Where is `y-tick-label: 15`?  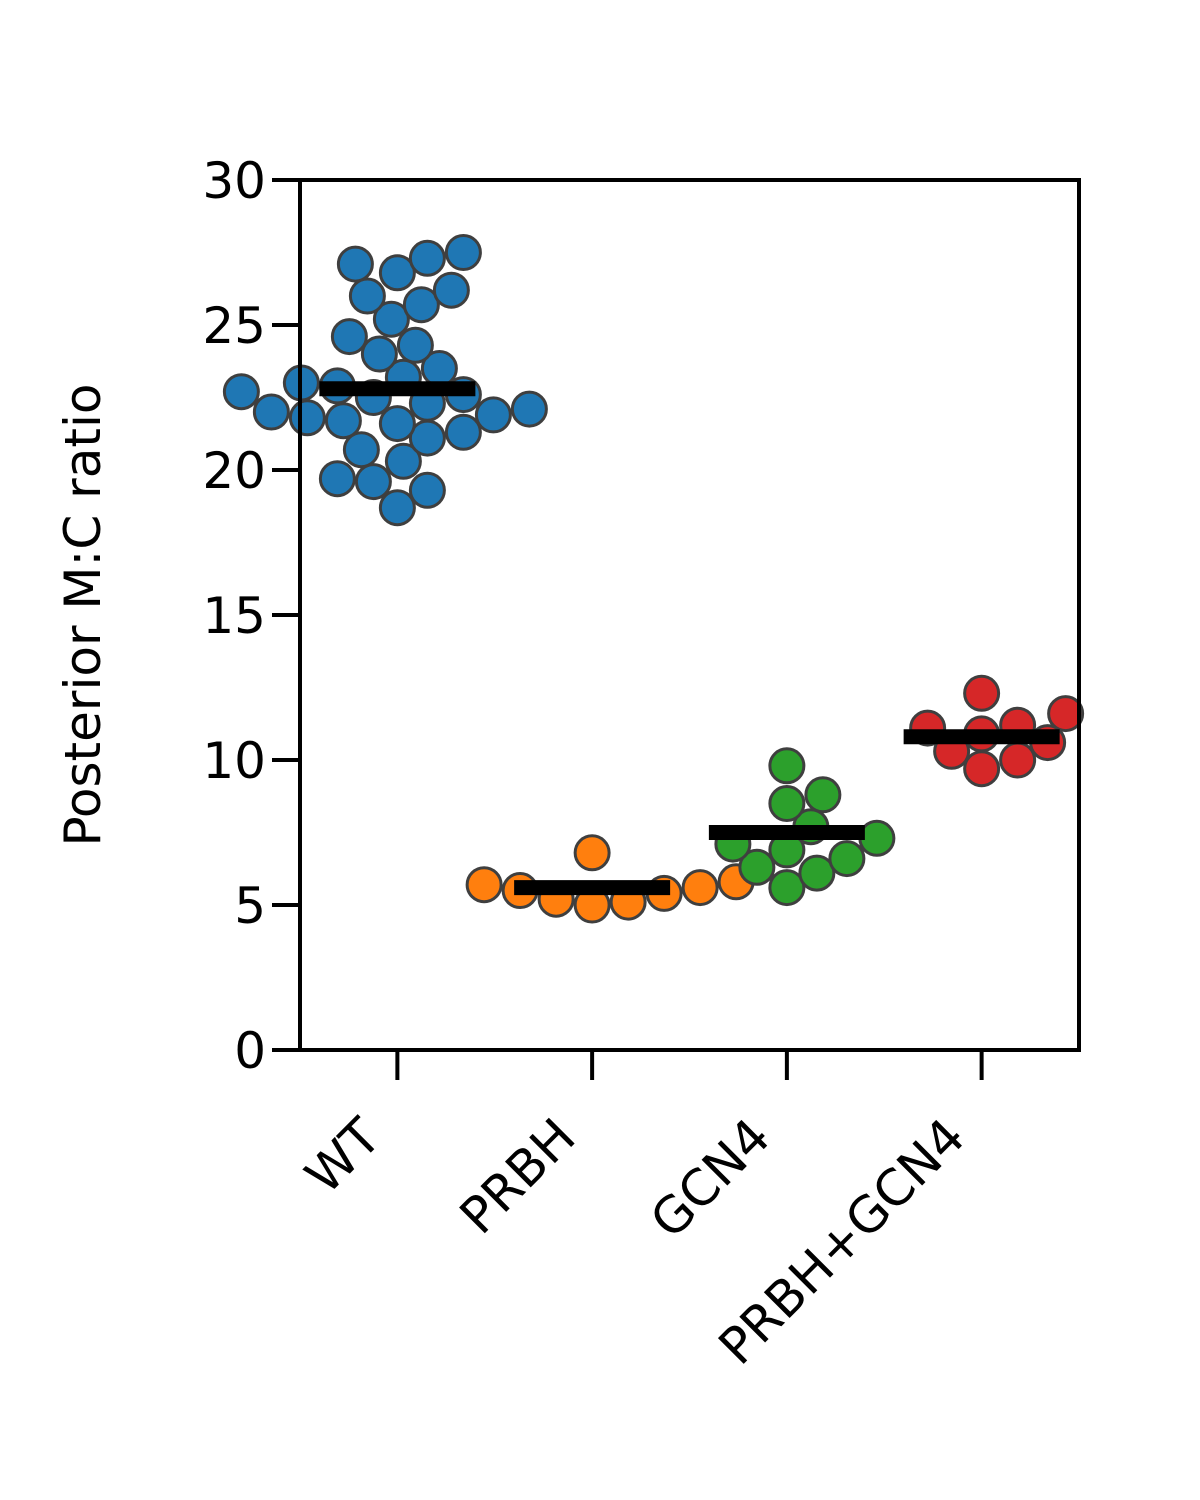
y-tick-label: 15 is located at coordinates (234, 616).